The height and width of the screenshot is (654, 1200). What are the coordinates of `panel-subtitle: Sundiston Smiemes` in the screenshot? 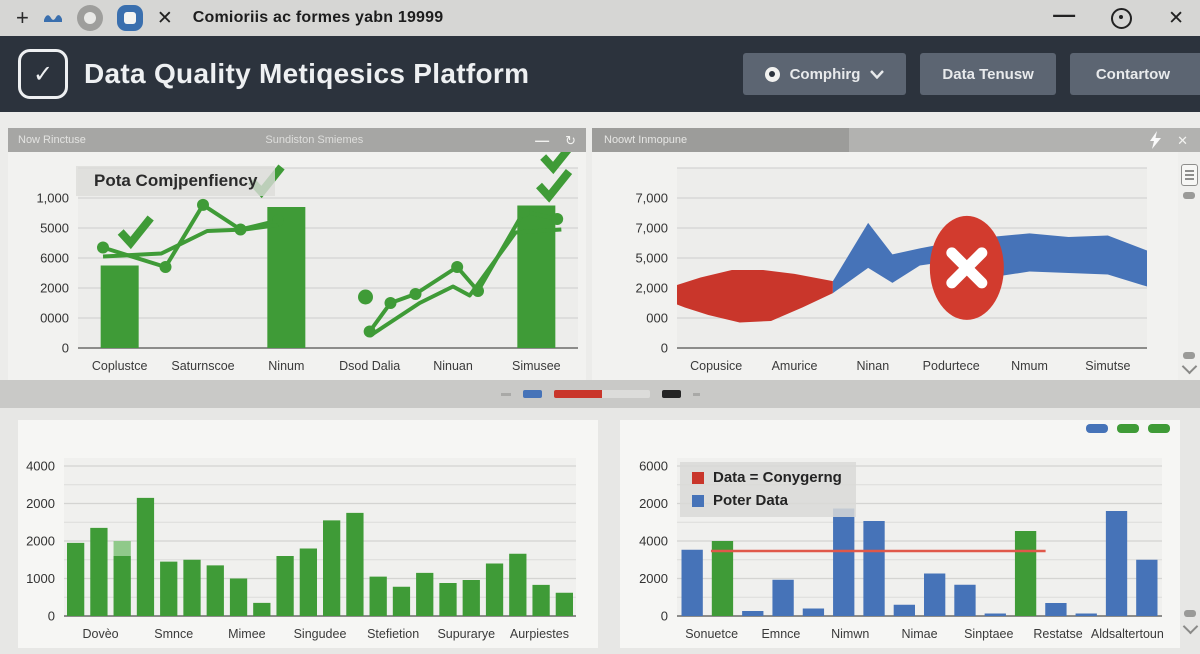 It's located at (314, 140).